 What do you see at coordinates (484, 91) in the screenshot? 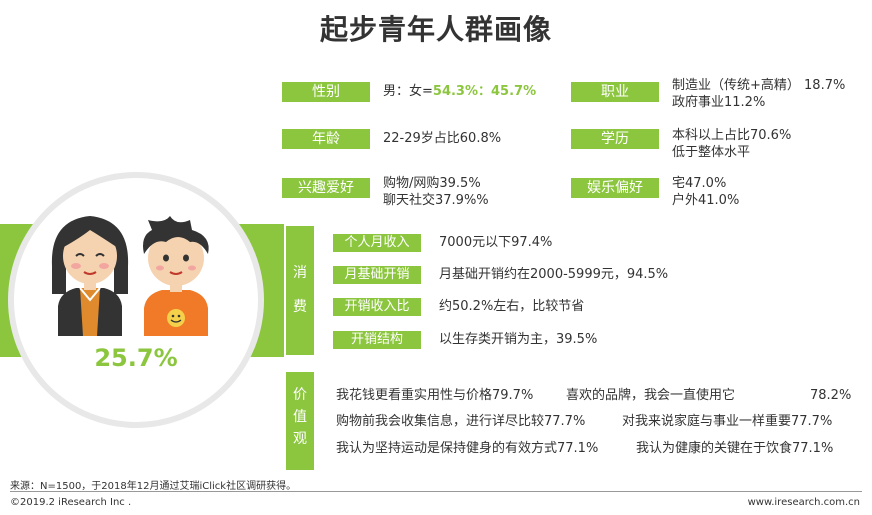
I see `gender-ratio: 54.3%：45.7%` at bounding box center [484, 91].